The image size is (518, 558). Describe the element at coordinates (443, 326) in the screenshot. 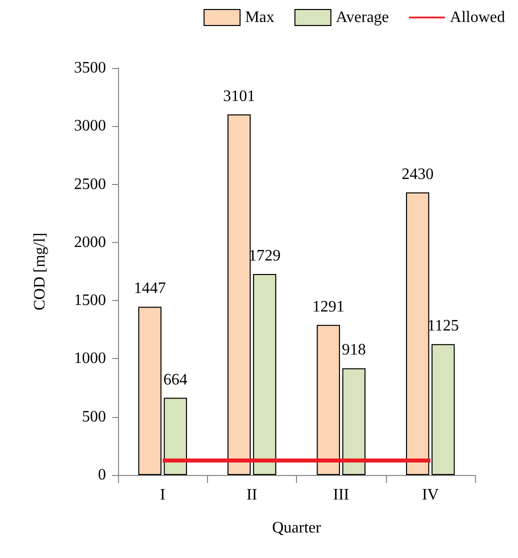

I see `data-label: 1125` at that location.